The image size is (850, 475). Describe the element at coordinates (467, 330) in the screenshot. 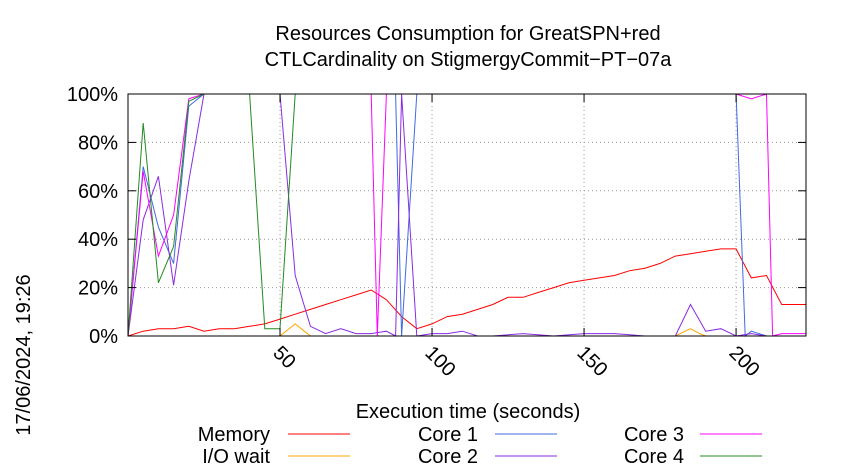

I see `series-line-i-o-wait` at that location.